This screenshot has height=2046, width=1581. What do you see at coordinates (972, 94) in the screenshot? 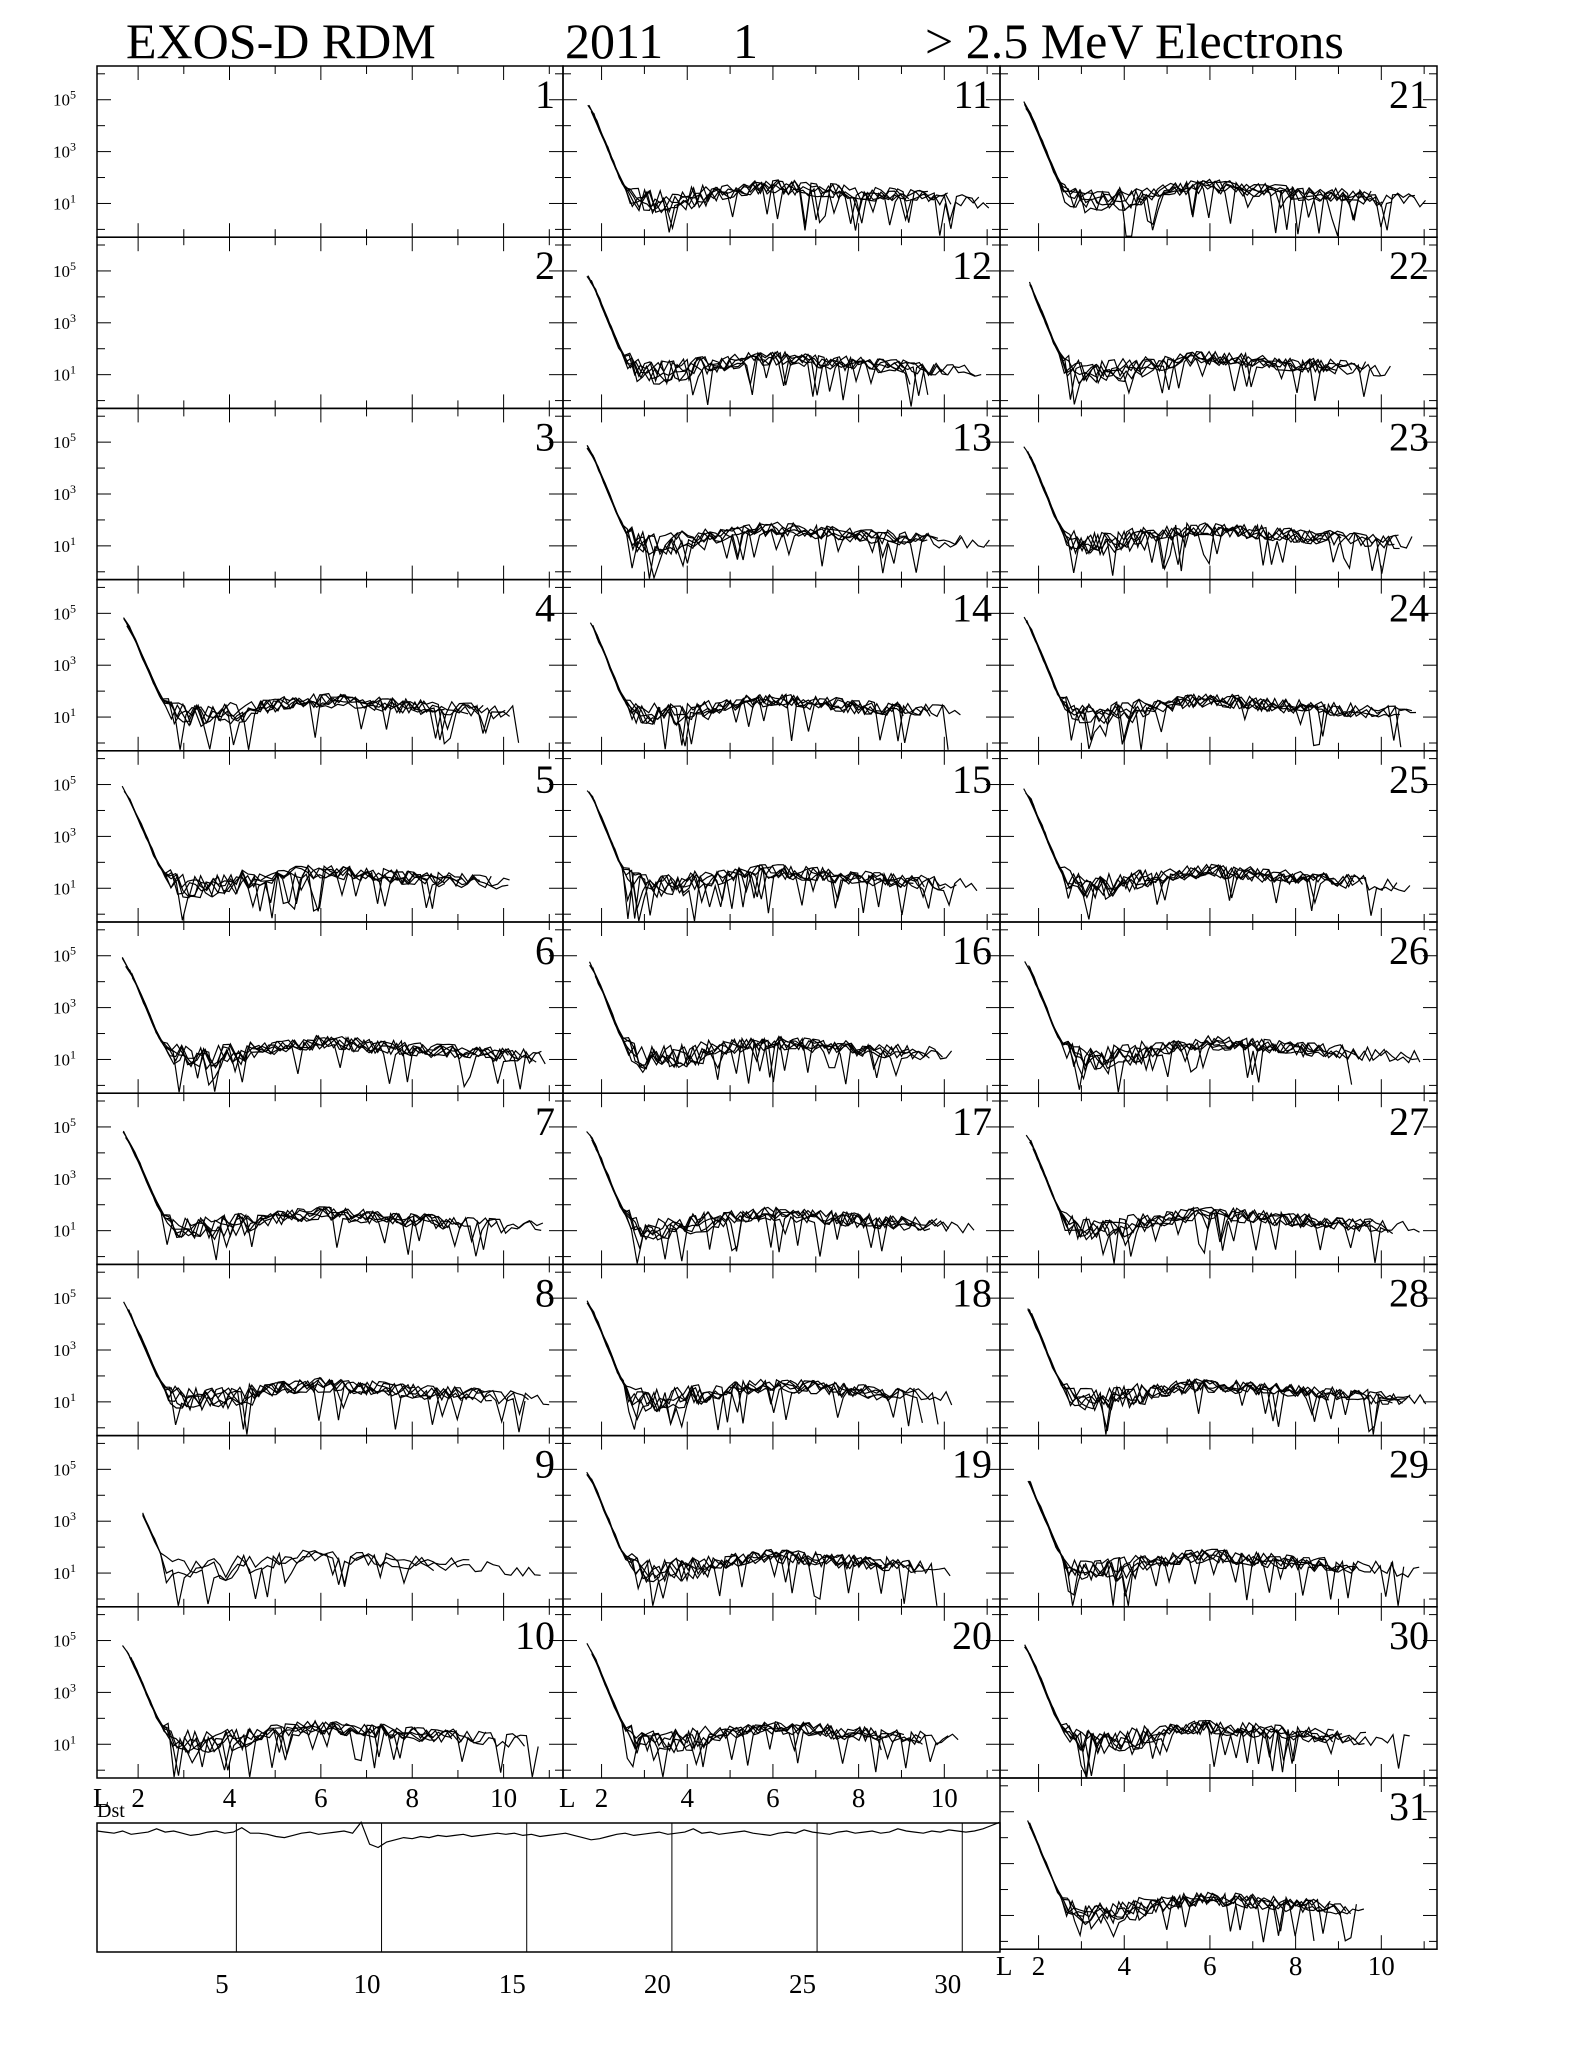
I see `day-number: 11` at bounding box center [972, 94].